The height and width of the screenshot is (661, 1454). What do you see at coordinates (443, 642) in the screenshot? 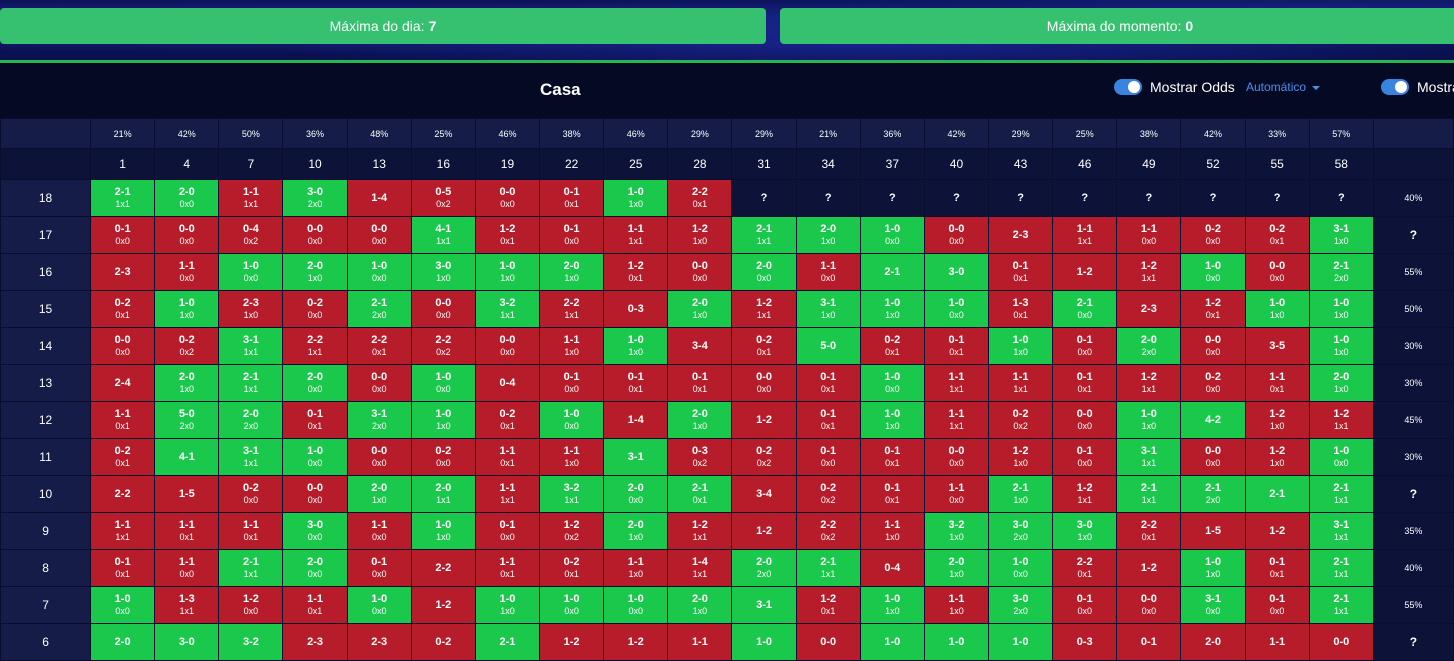
I see `result-cell: 0-2` at bounding box center [443, 642].